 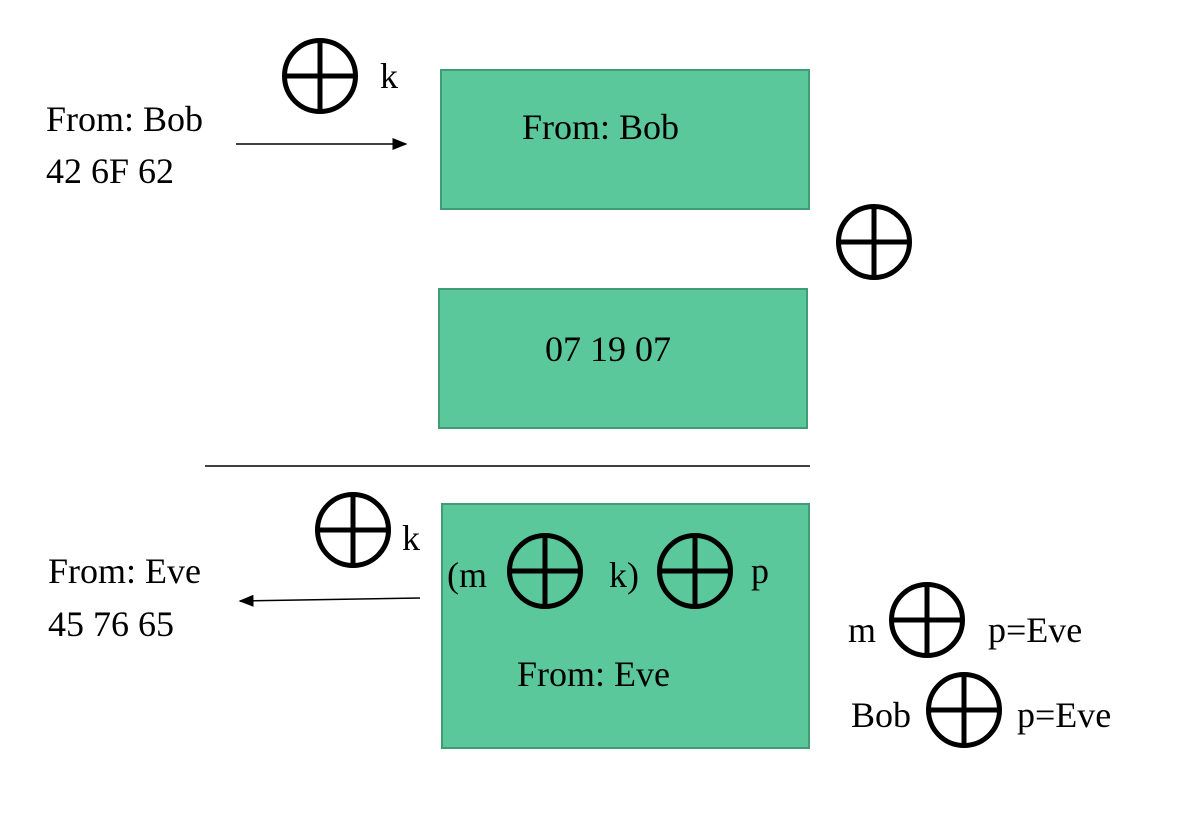 What do you see at coordinates (881, 715) in the screenshot?
I see `eq2-bob: Bob` at bounding box center [881, 715].